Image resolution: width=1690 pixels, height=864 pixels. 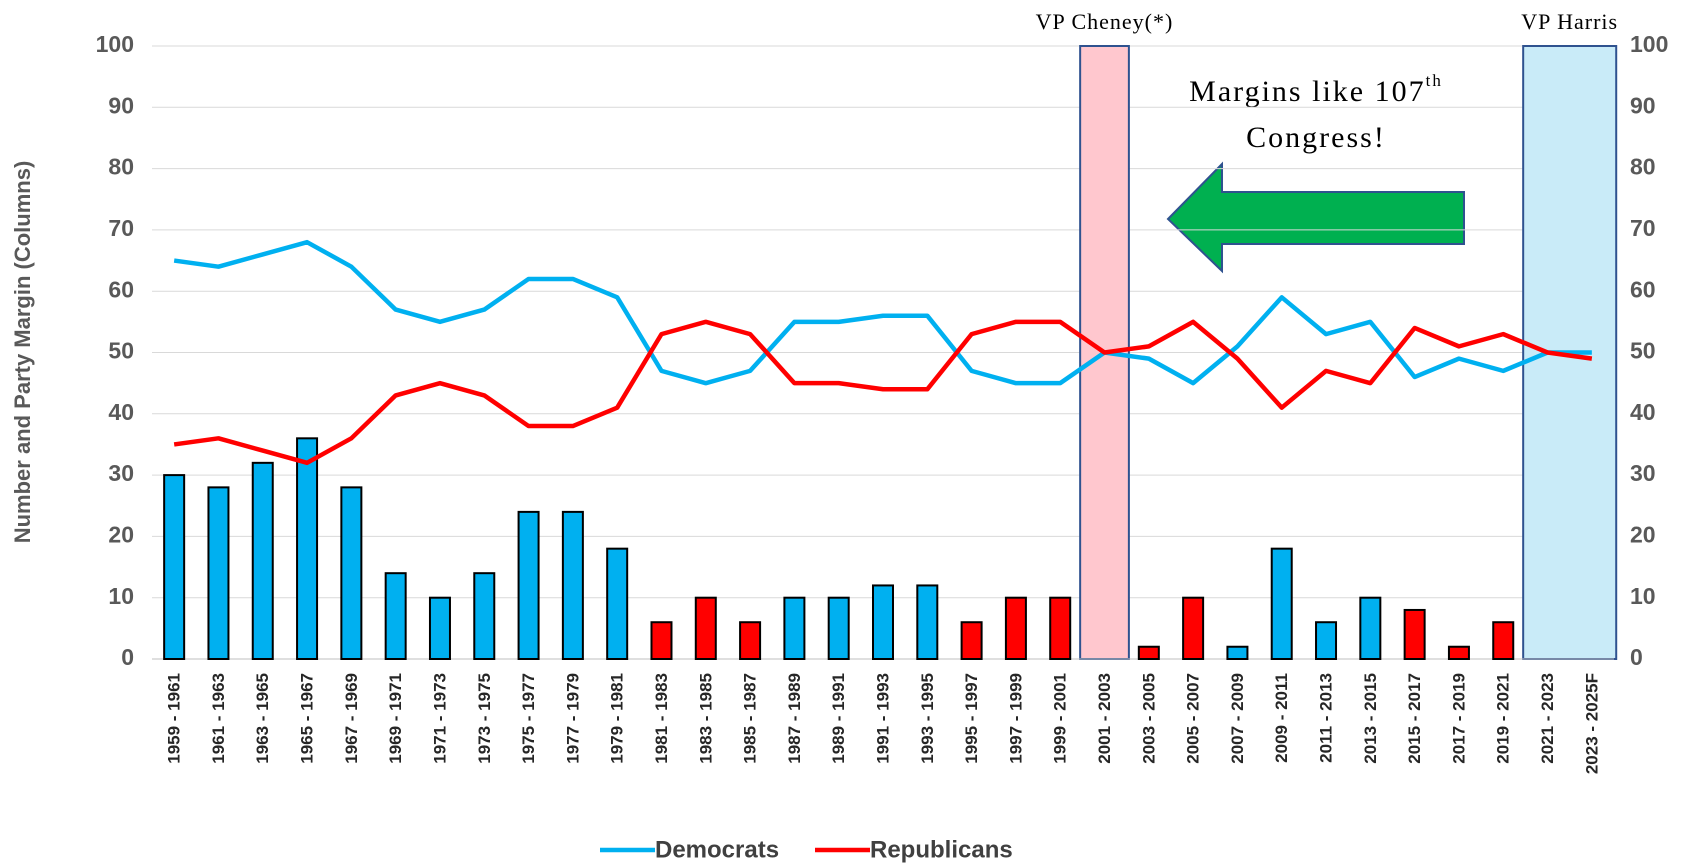 I want to click on x-tick-label: 1963 - 1965, so click(x=262, y=718).